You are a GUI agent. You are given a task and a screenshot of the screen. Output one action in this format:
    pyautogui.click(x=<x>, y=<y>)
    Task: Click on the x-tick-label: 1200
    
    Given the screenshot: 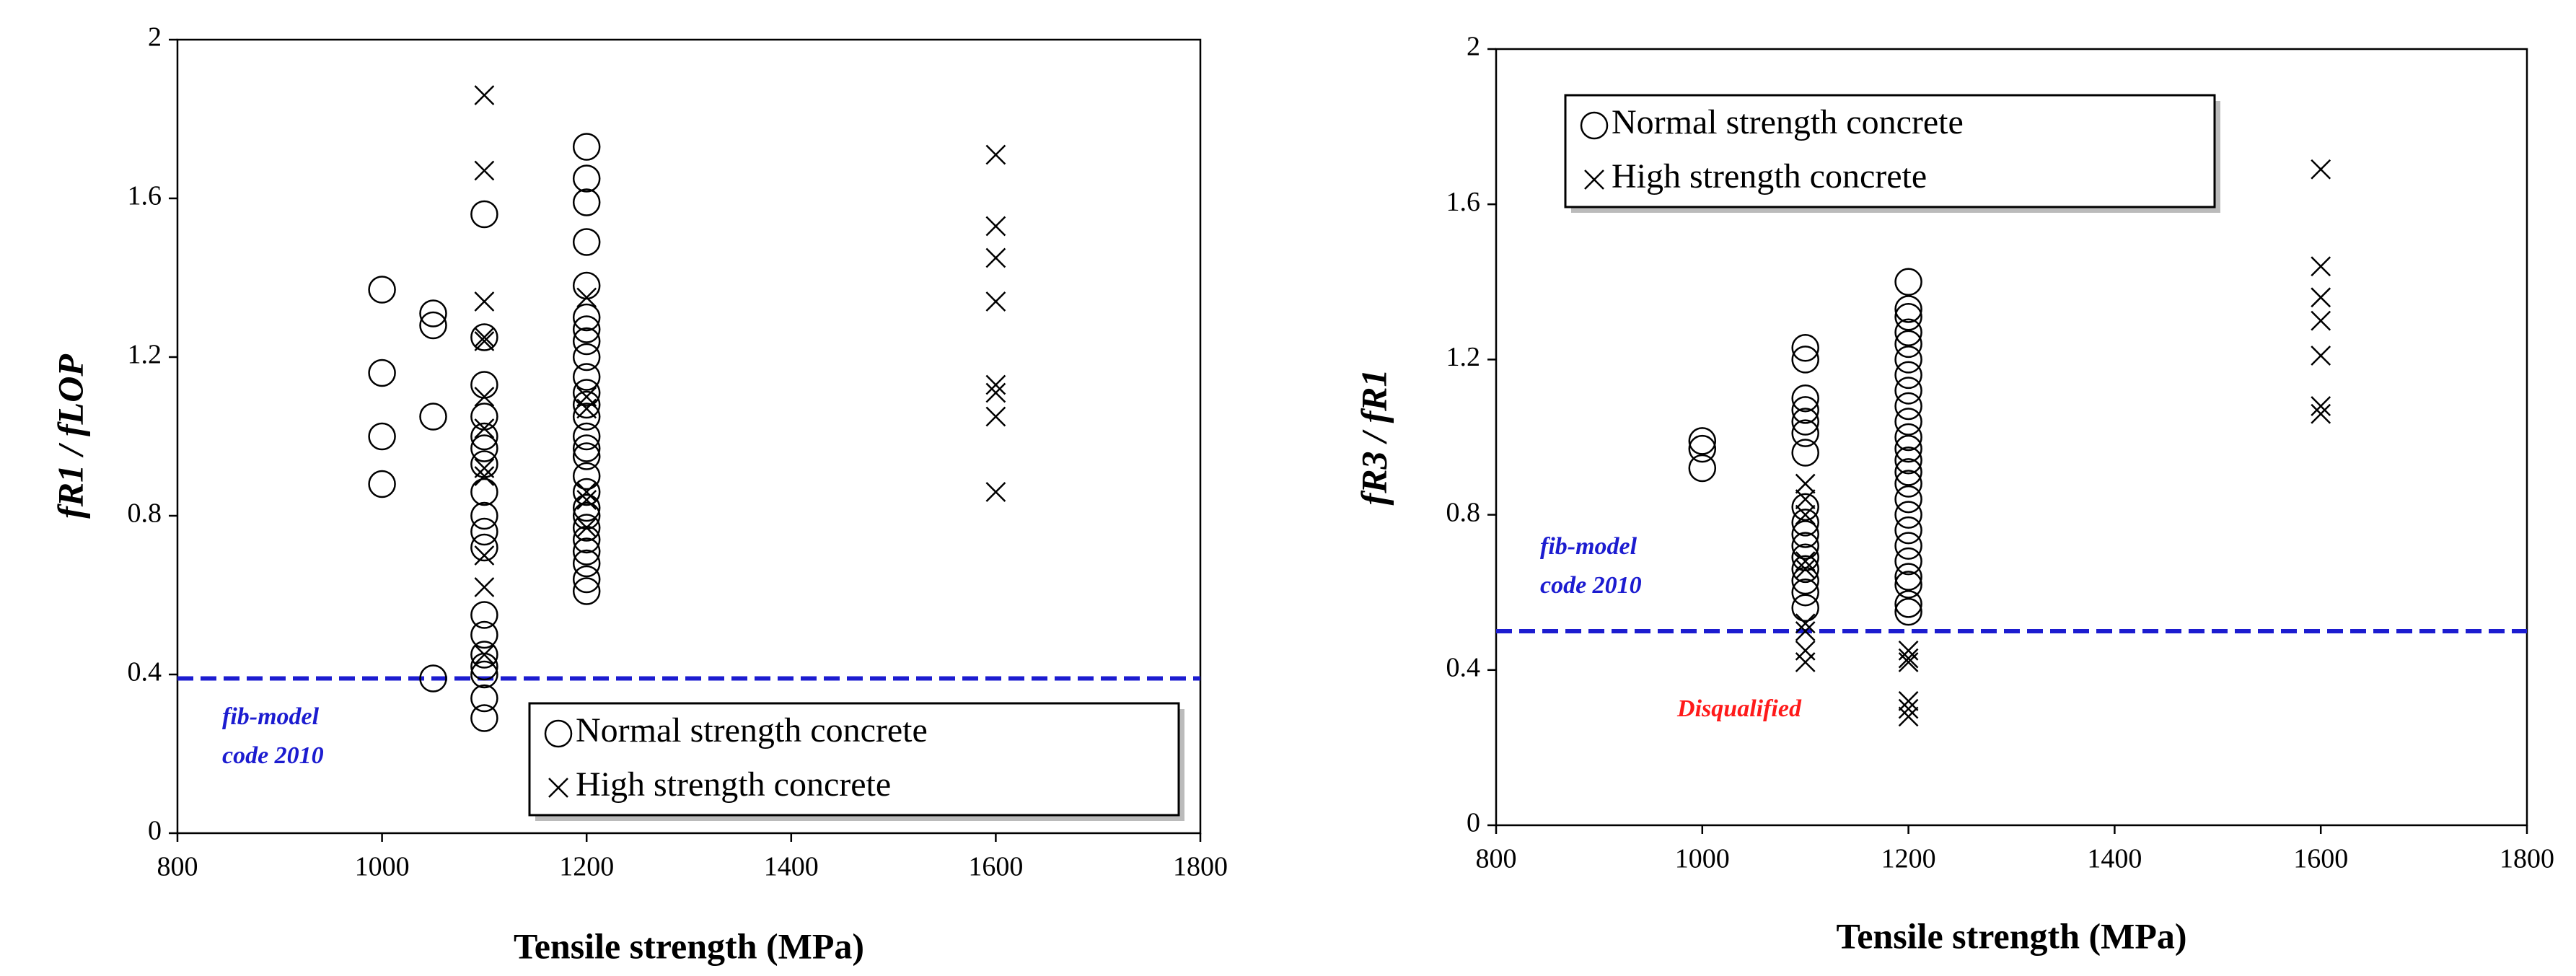 What is the action you would take?
    pyautogui.click(x=586, y=867)
    